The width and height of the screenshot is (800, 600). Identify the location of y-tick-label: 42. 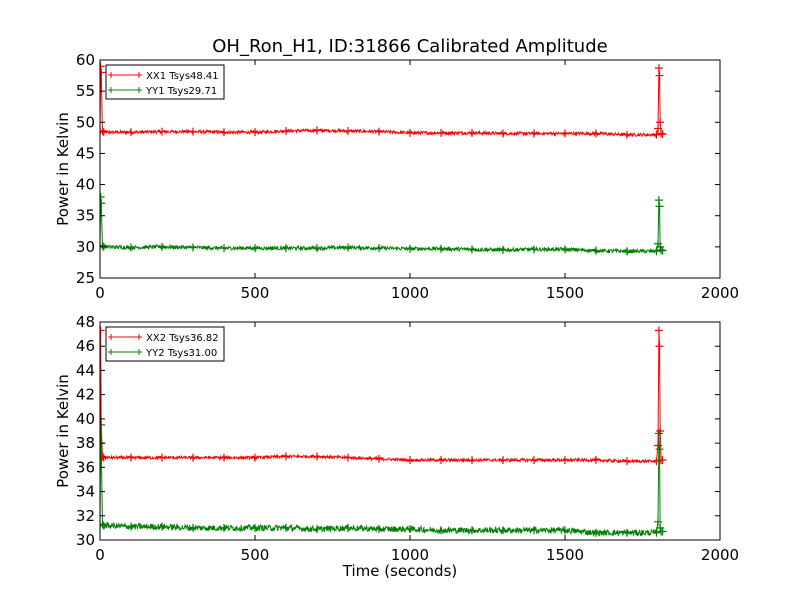
(85, 395).